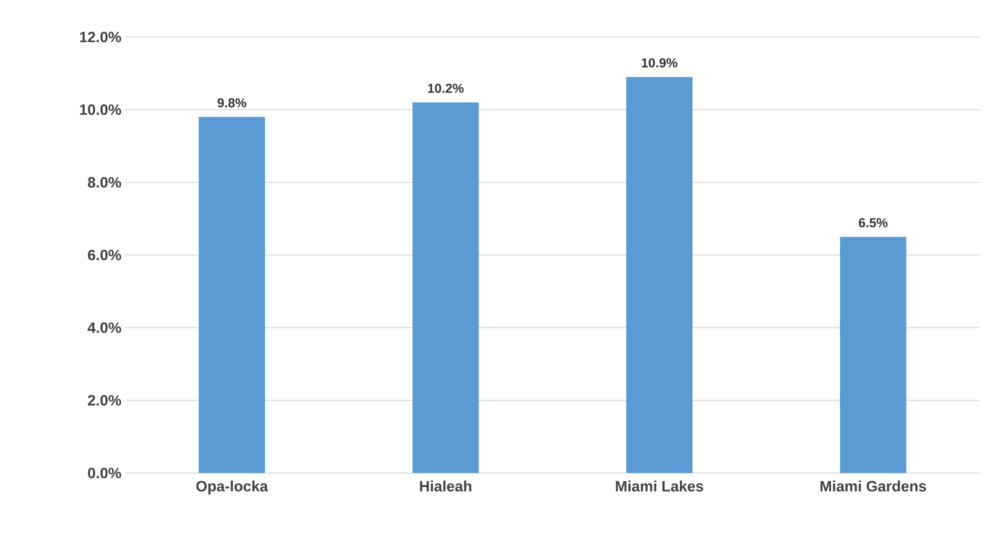 This screenshot has height=541, width=998. I want to click on x-tick-label: Miami Gardens, so click(873, 486).